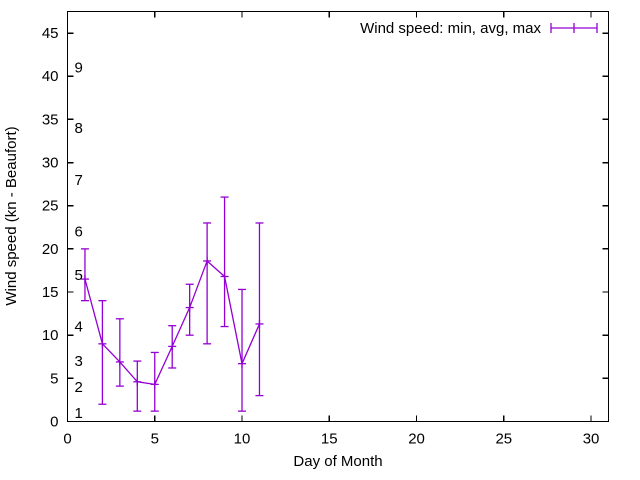 The height and width of the screenshot is (480, 640). I want to click on beaufort-label-3: 3, so click(79, 361).